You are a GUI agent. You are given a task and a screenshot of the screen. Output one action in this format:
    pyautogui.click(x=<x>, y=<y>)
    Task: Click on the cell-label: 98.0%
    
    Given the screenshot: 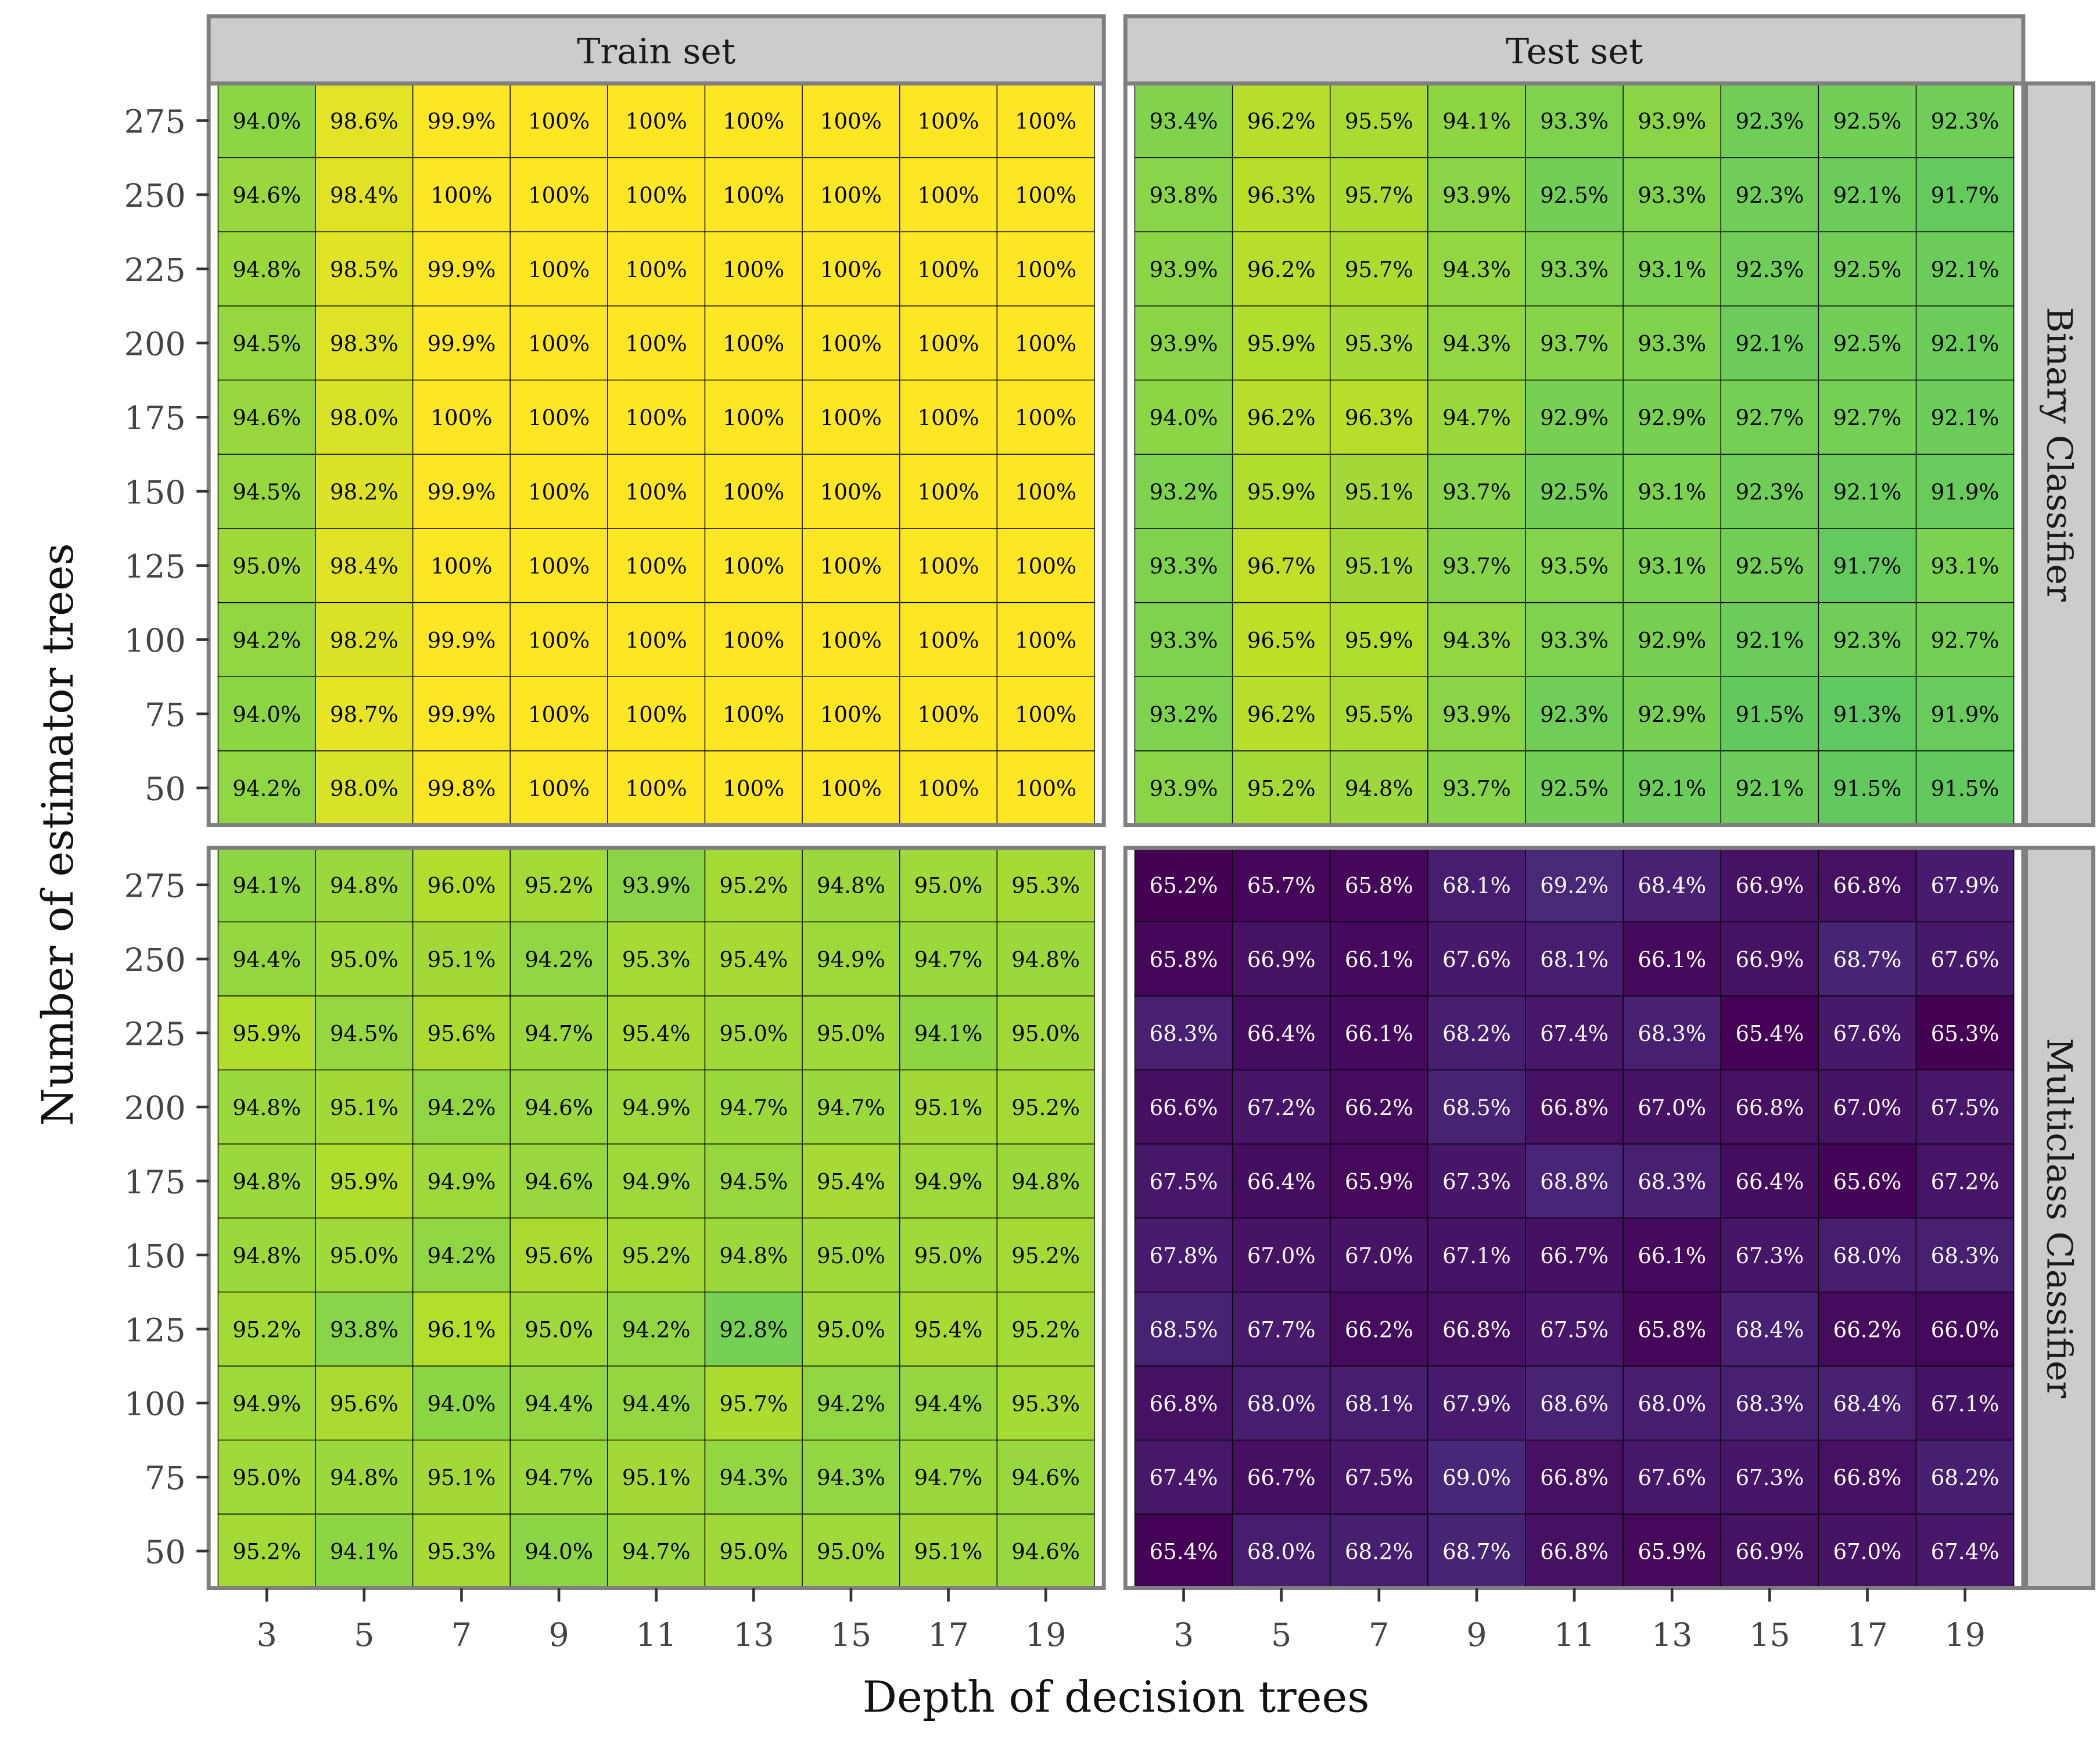 What is the action you would take?
    pyautogui.click(x=365, y=788)
    